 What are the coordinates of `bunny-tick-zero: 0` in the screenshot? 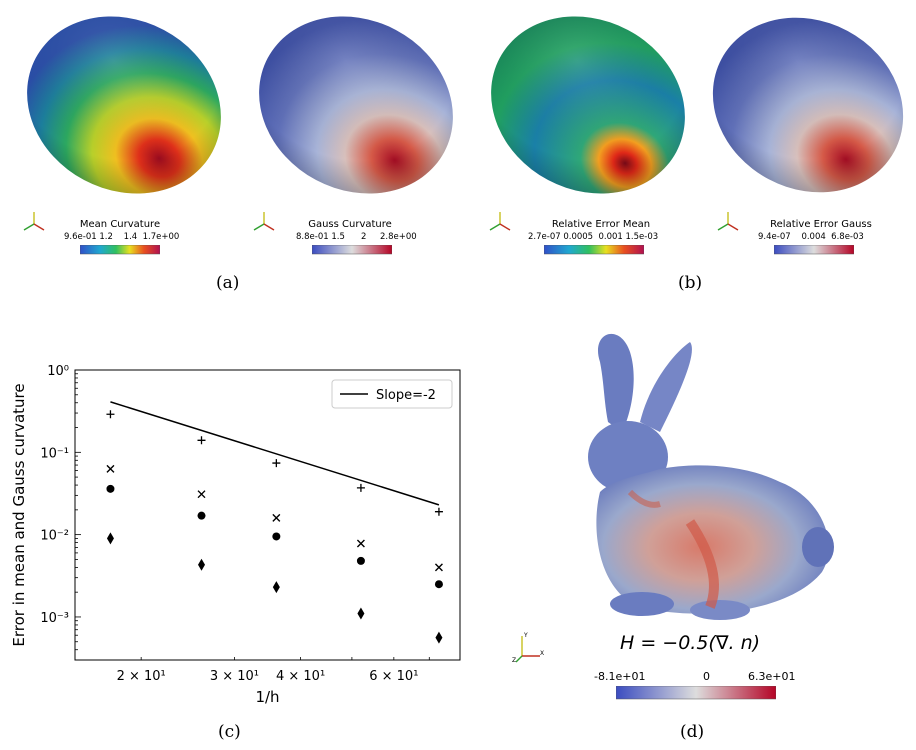 It's located at (706, 676).